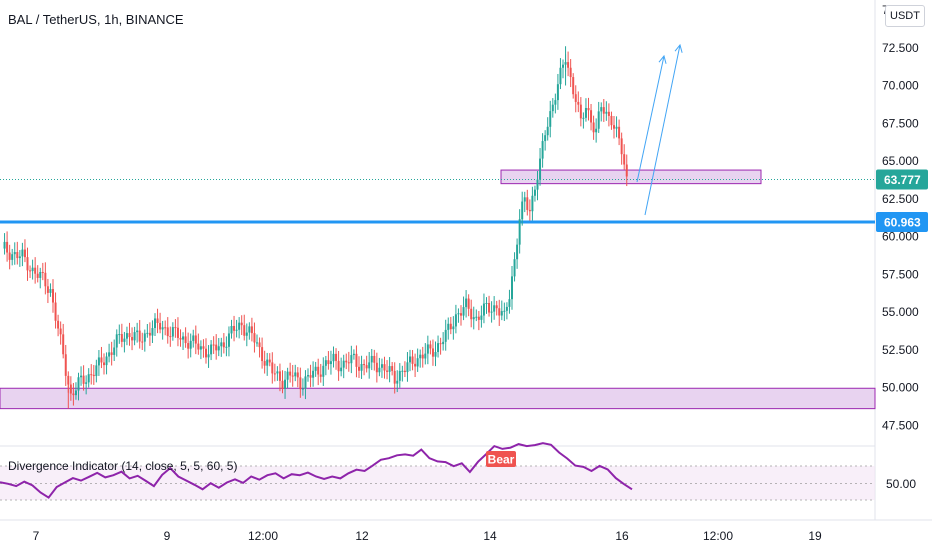  Describe the element at coordinates (167, 536) in the screenshot. I see `x-tick-label: 9` at that location.